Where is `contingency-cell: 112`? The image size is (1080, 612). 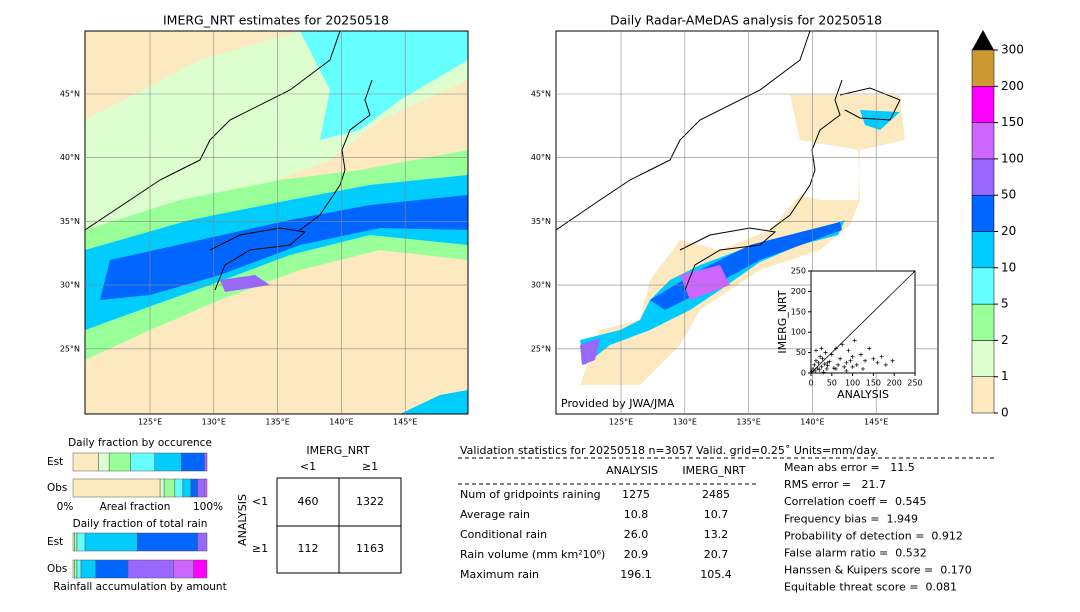
contingency-cell: 112 is located at coordinates (308, 548).